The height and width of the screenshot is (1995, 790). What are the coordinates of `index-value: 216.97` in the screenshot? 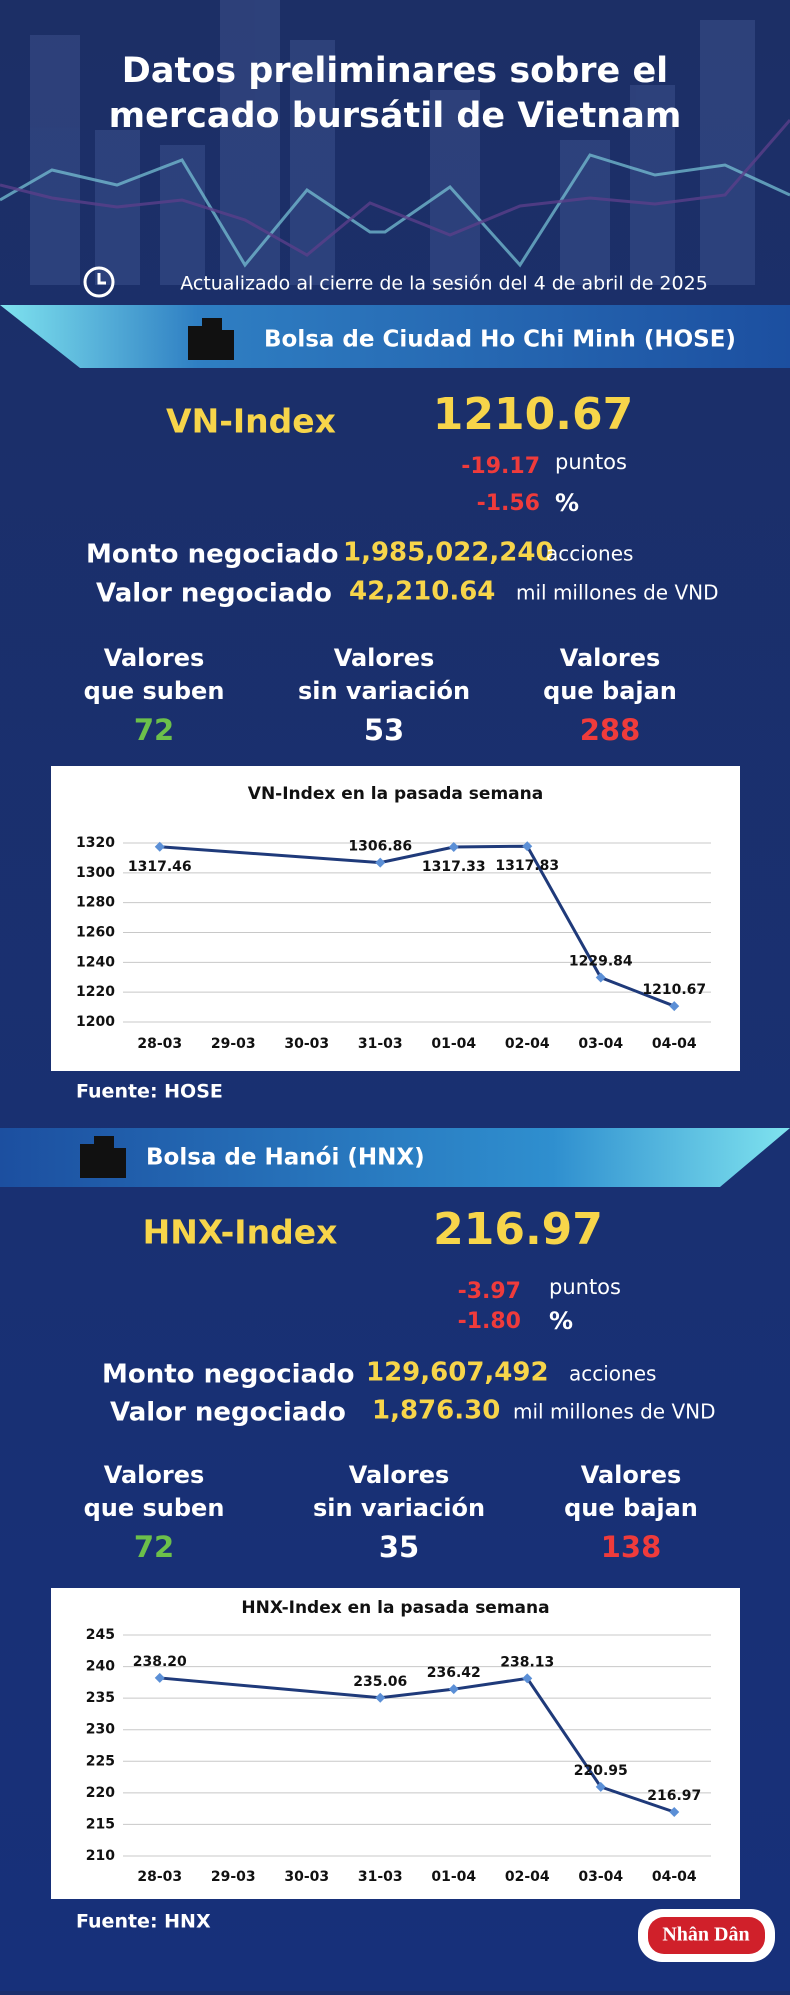 It's located at (518, 1229).